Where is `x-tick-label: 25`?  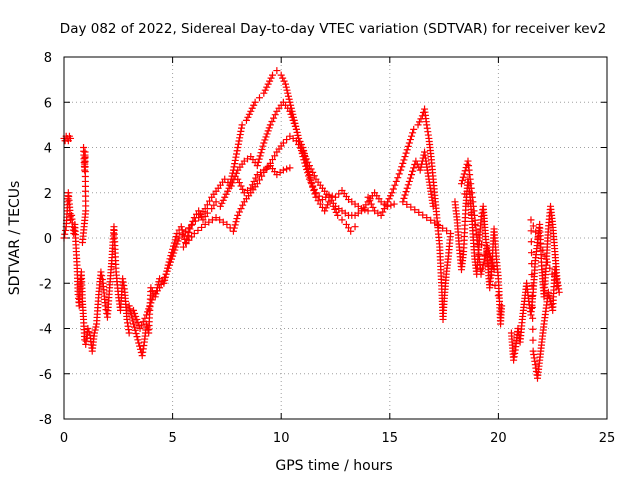
x-tick-label: 25 is located at coordinates (607, 438).